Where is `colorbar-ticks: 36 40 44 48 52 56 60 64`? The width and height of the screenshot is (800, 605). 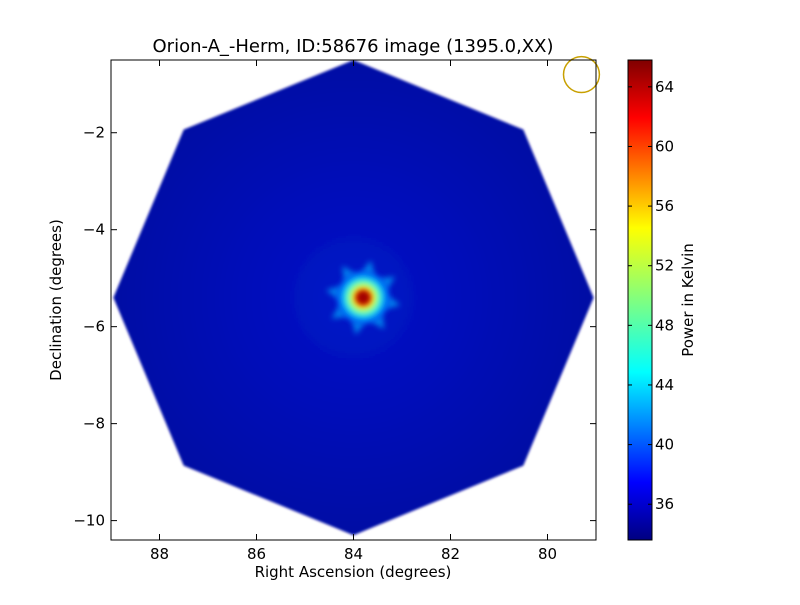 colorbar-ticks: 36 40 44 48 52 56 60 64 is located at coordinates (651, 295).